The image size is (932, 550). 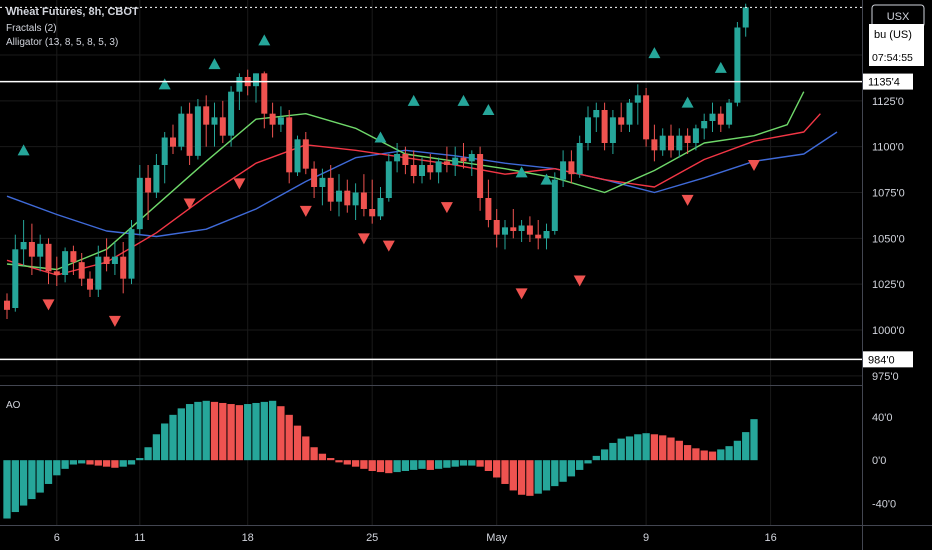 I want to click on alligator-label: Alligator (13, 8, 5, 8, 5, 3), so click(x=62, y=42).